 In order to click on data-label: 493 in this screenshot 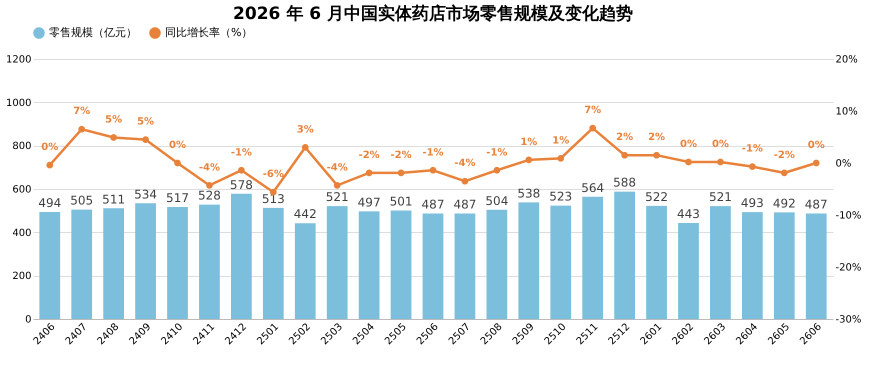, I will do `click(752, 203)`.